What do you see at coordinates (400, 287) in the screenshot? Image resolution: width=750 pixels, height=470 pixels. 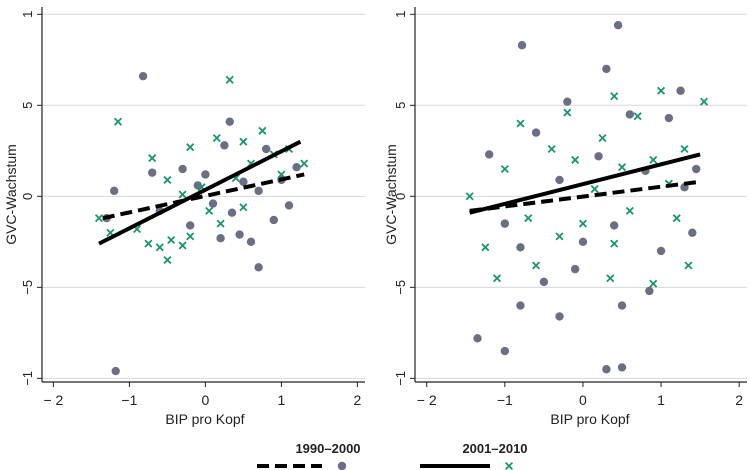 I see `y-tick-label: −5` at bounding box center [400, 287].